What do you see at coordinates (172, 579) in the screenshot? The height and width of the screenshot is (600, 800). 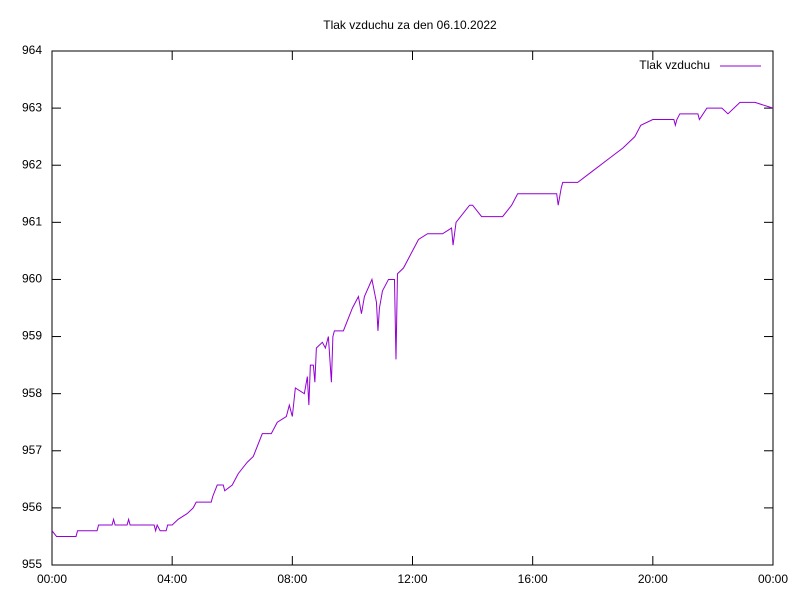 I see `x-tick-label: 04:00` at bounding box center [172, 579].